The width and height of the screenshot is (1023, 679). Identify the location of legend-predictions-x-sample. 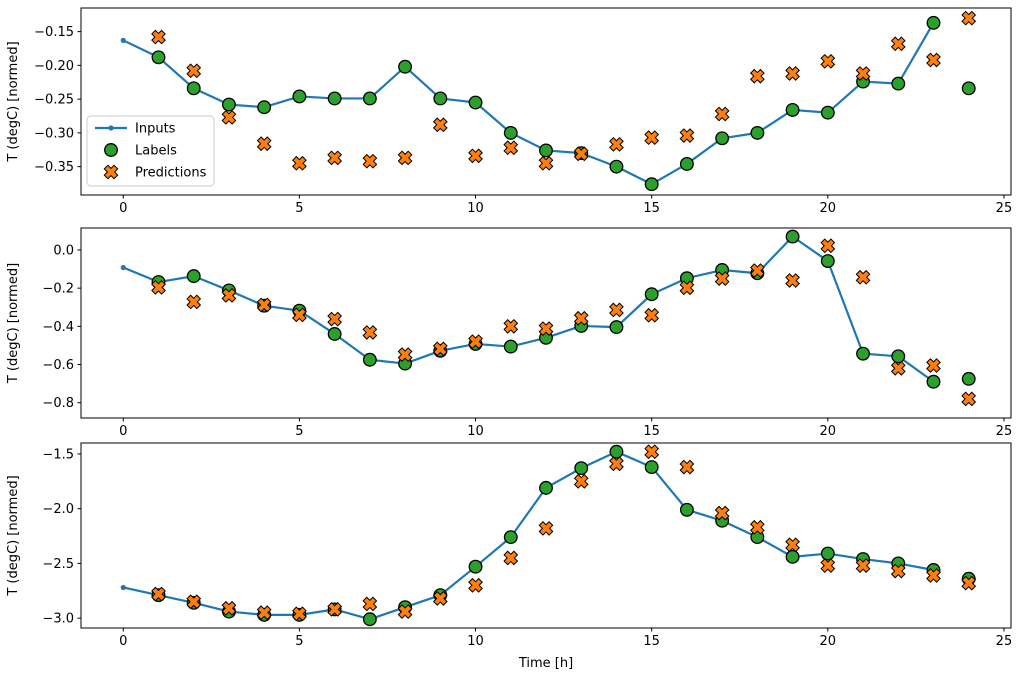
(111, 172).